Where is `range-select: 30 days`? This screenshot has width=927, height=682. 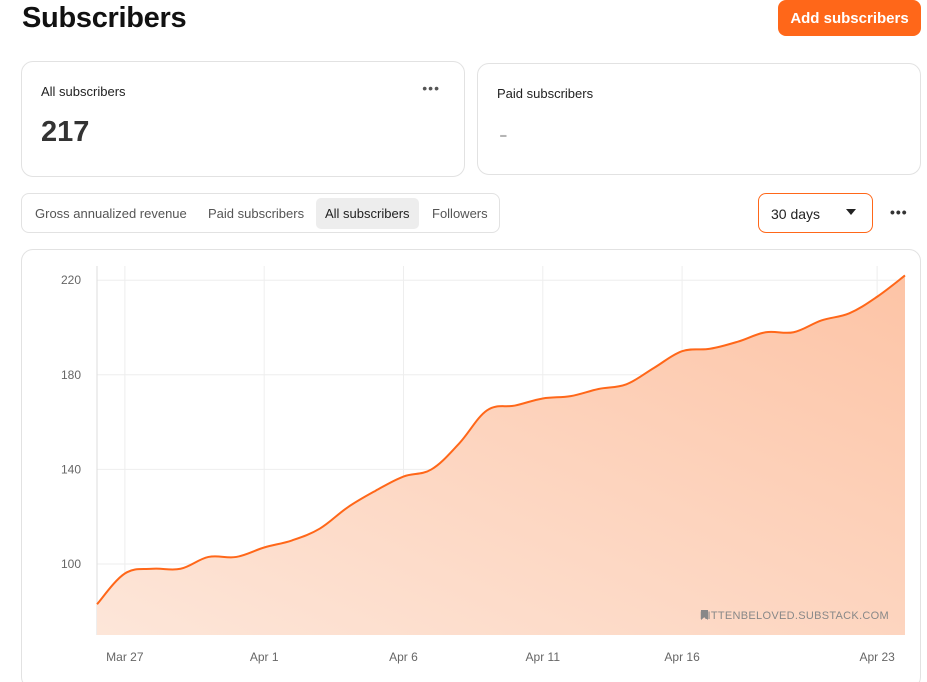 range-select: 30 days is located at coordinates (815, 213).